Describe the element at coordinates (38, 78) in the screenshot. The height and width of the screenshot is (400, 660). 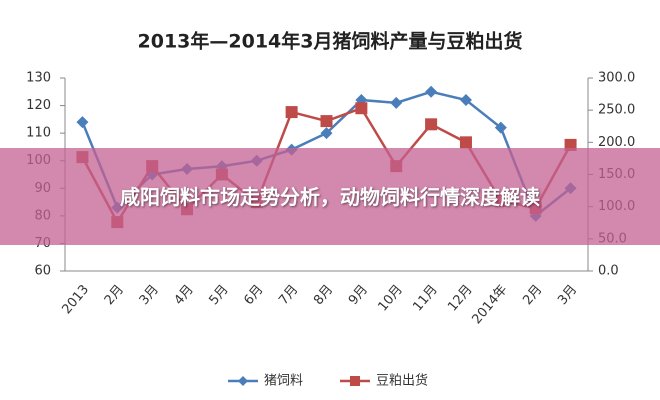
I see `y-tick-label: 130` at that location.